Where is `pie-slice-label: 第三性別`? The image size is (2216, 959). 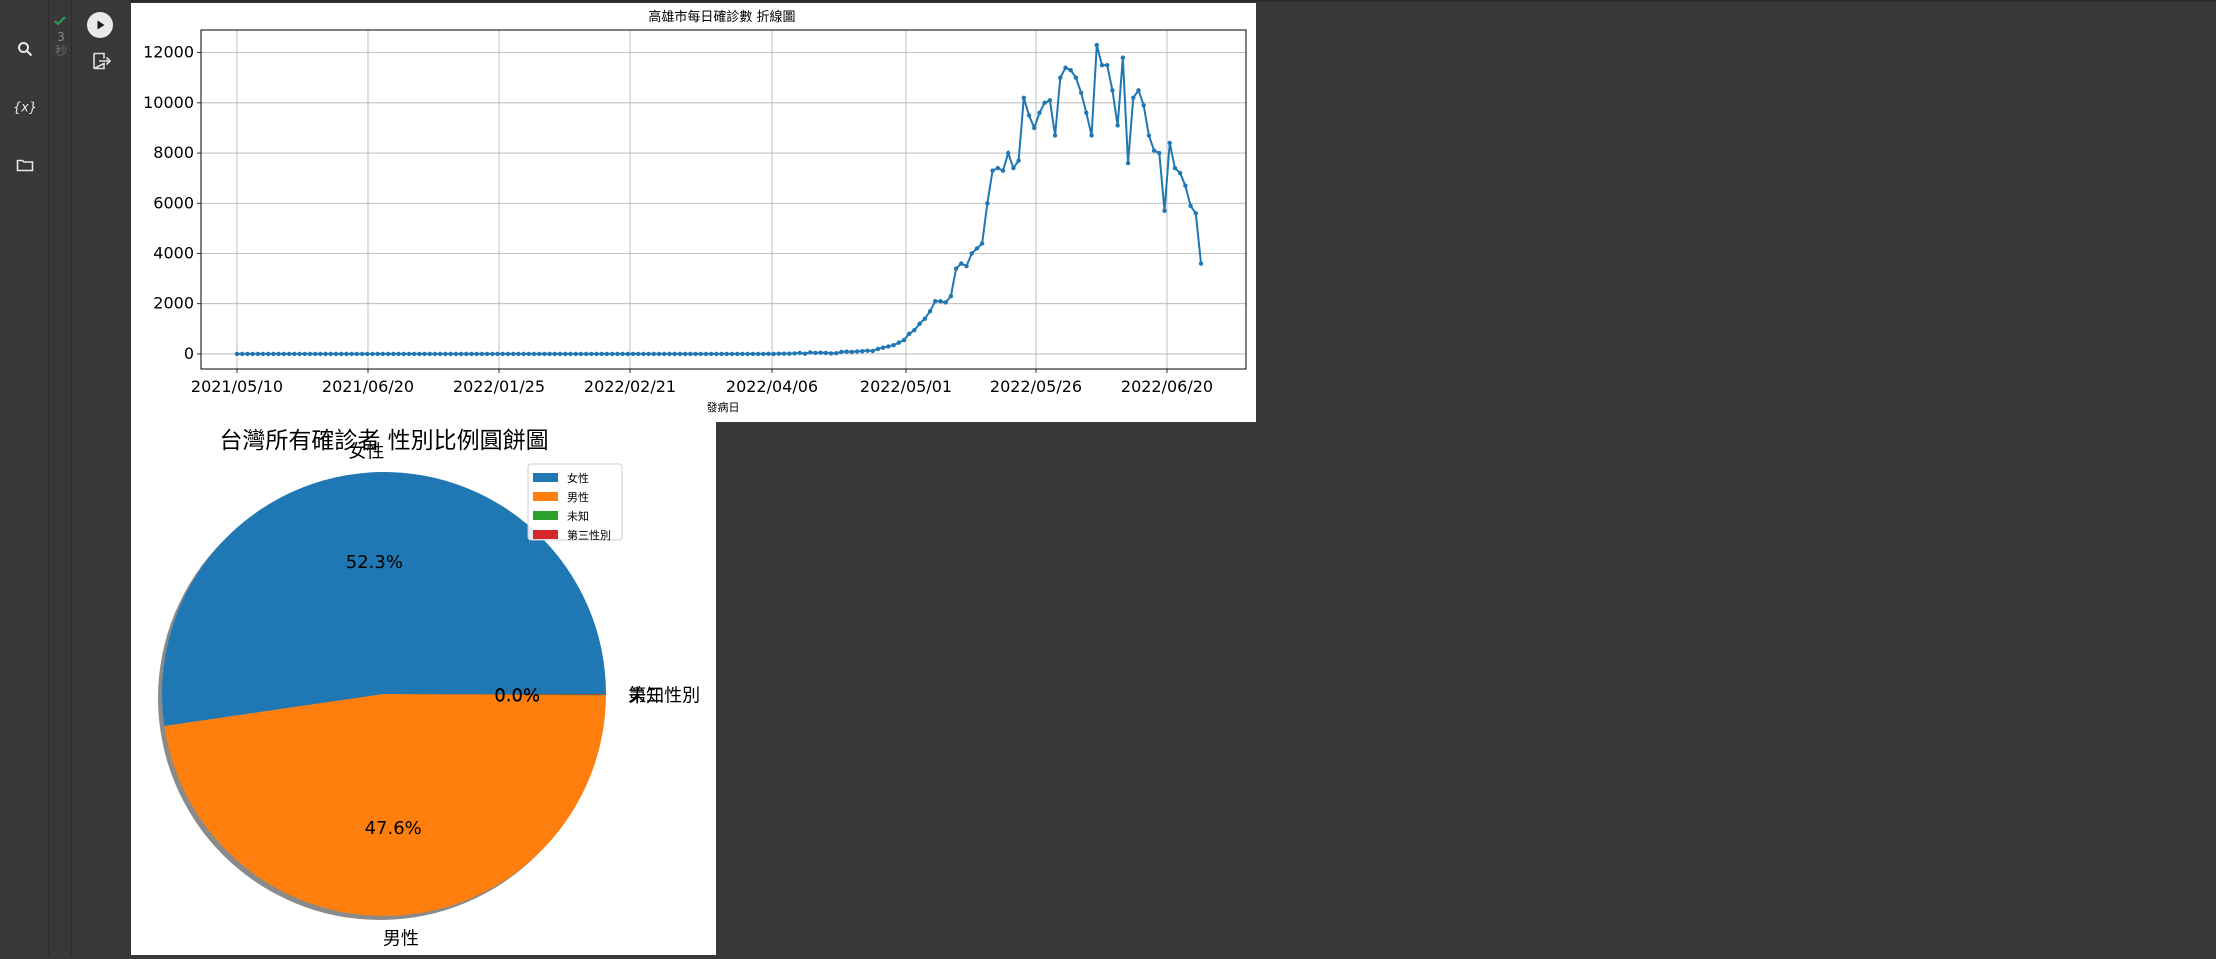
pie-slice-label: 第三性別 is located at coordinates (664, 695).